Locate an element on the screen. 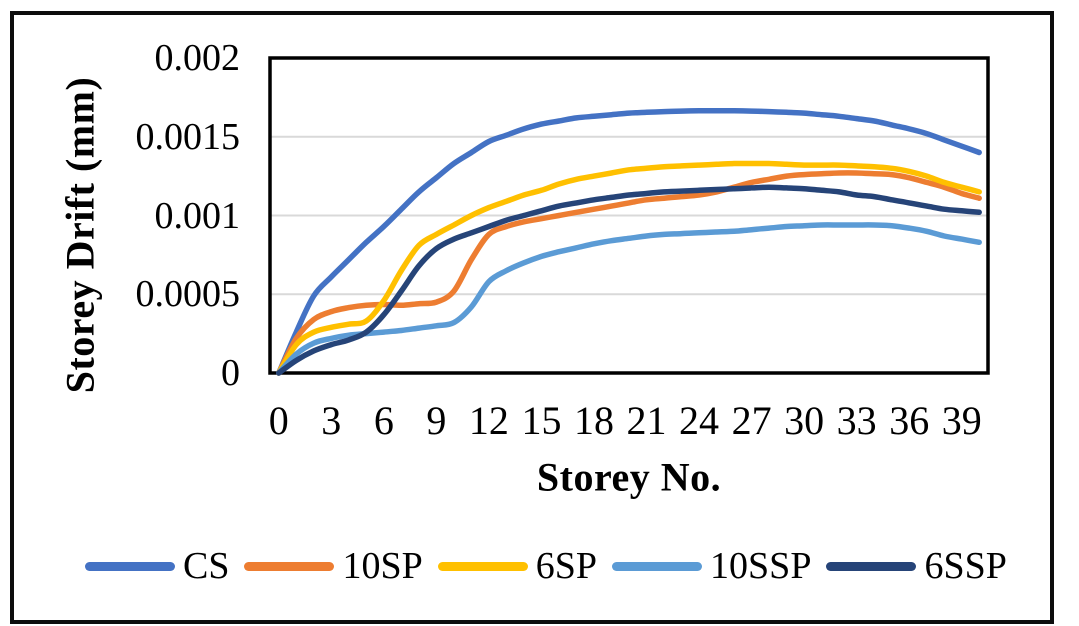 This screenshot has height=626, width=1079. legend-item-6ssp: 6SSP is located at coordinates (916, 566).